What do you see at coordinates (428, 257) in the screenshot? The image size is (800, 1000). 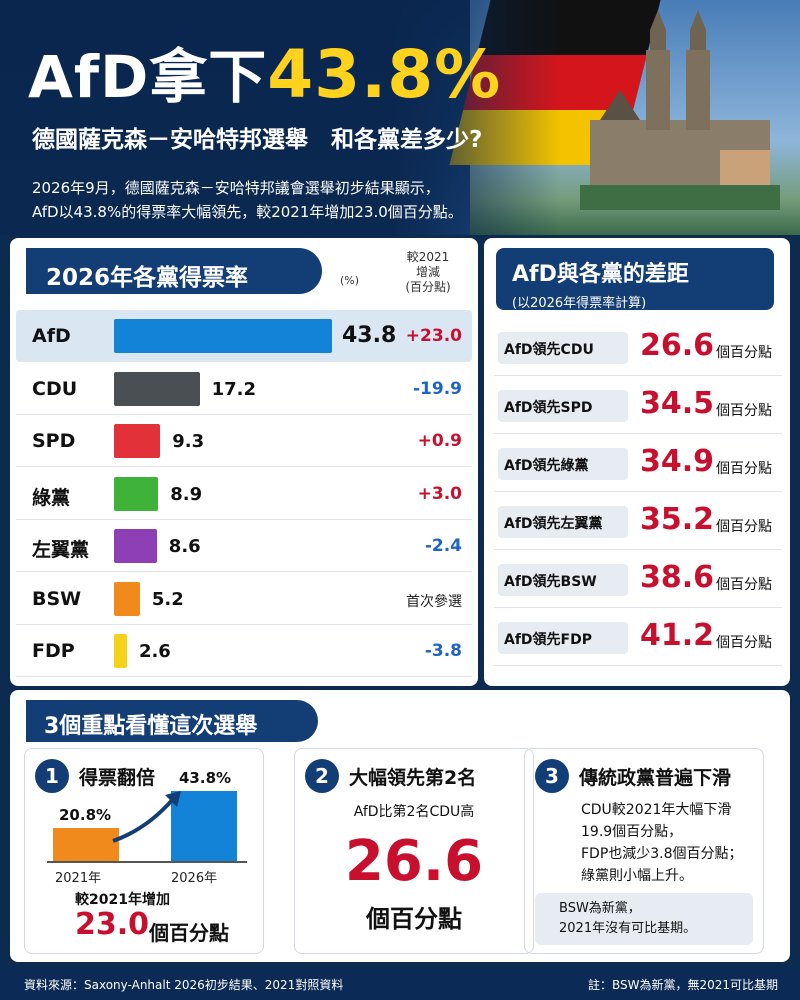 I see `change-header-line-1: 較2021` at bounding box center [428, 257].